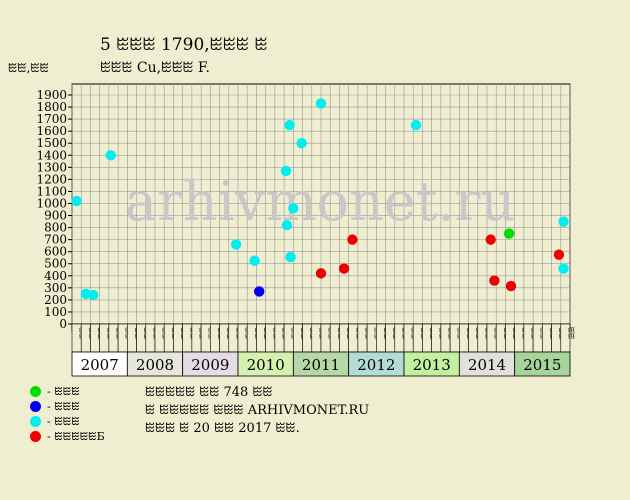  What do you see at coordinates (55, 252) in the screenshot?
I see `y-tick-label: 600` at bounding box center [55, 252].